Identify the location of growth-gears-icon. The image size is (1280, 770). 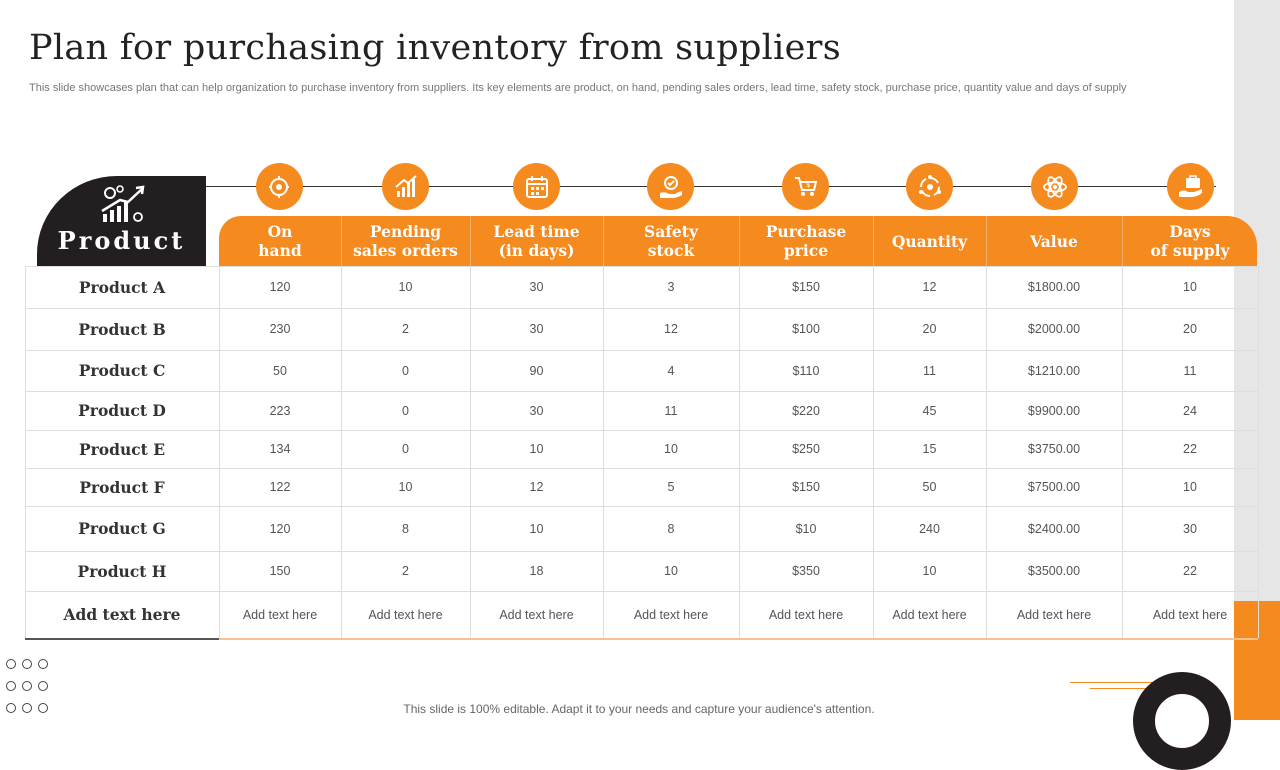
(123, 203).